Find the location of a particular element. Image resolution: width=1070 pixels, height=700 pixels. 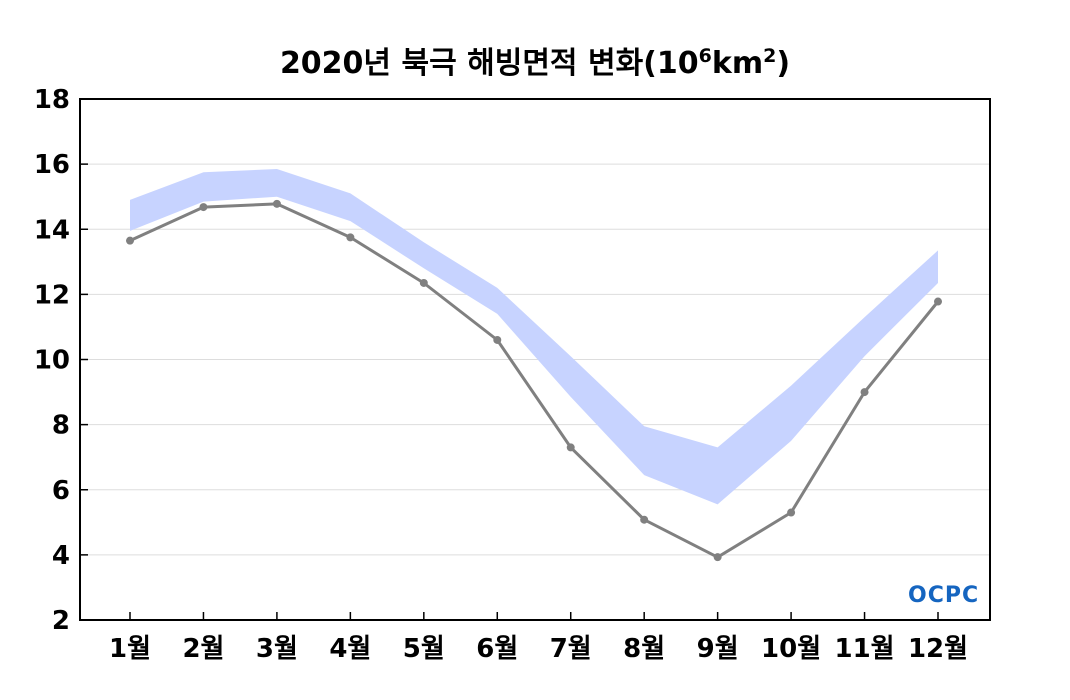

title-unit: km is located at coordinates (737, 63).